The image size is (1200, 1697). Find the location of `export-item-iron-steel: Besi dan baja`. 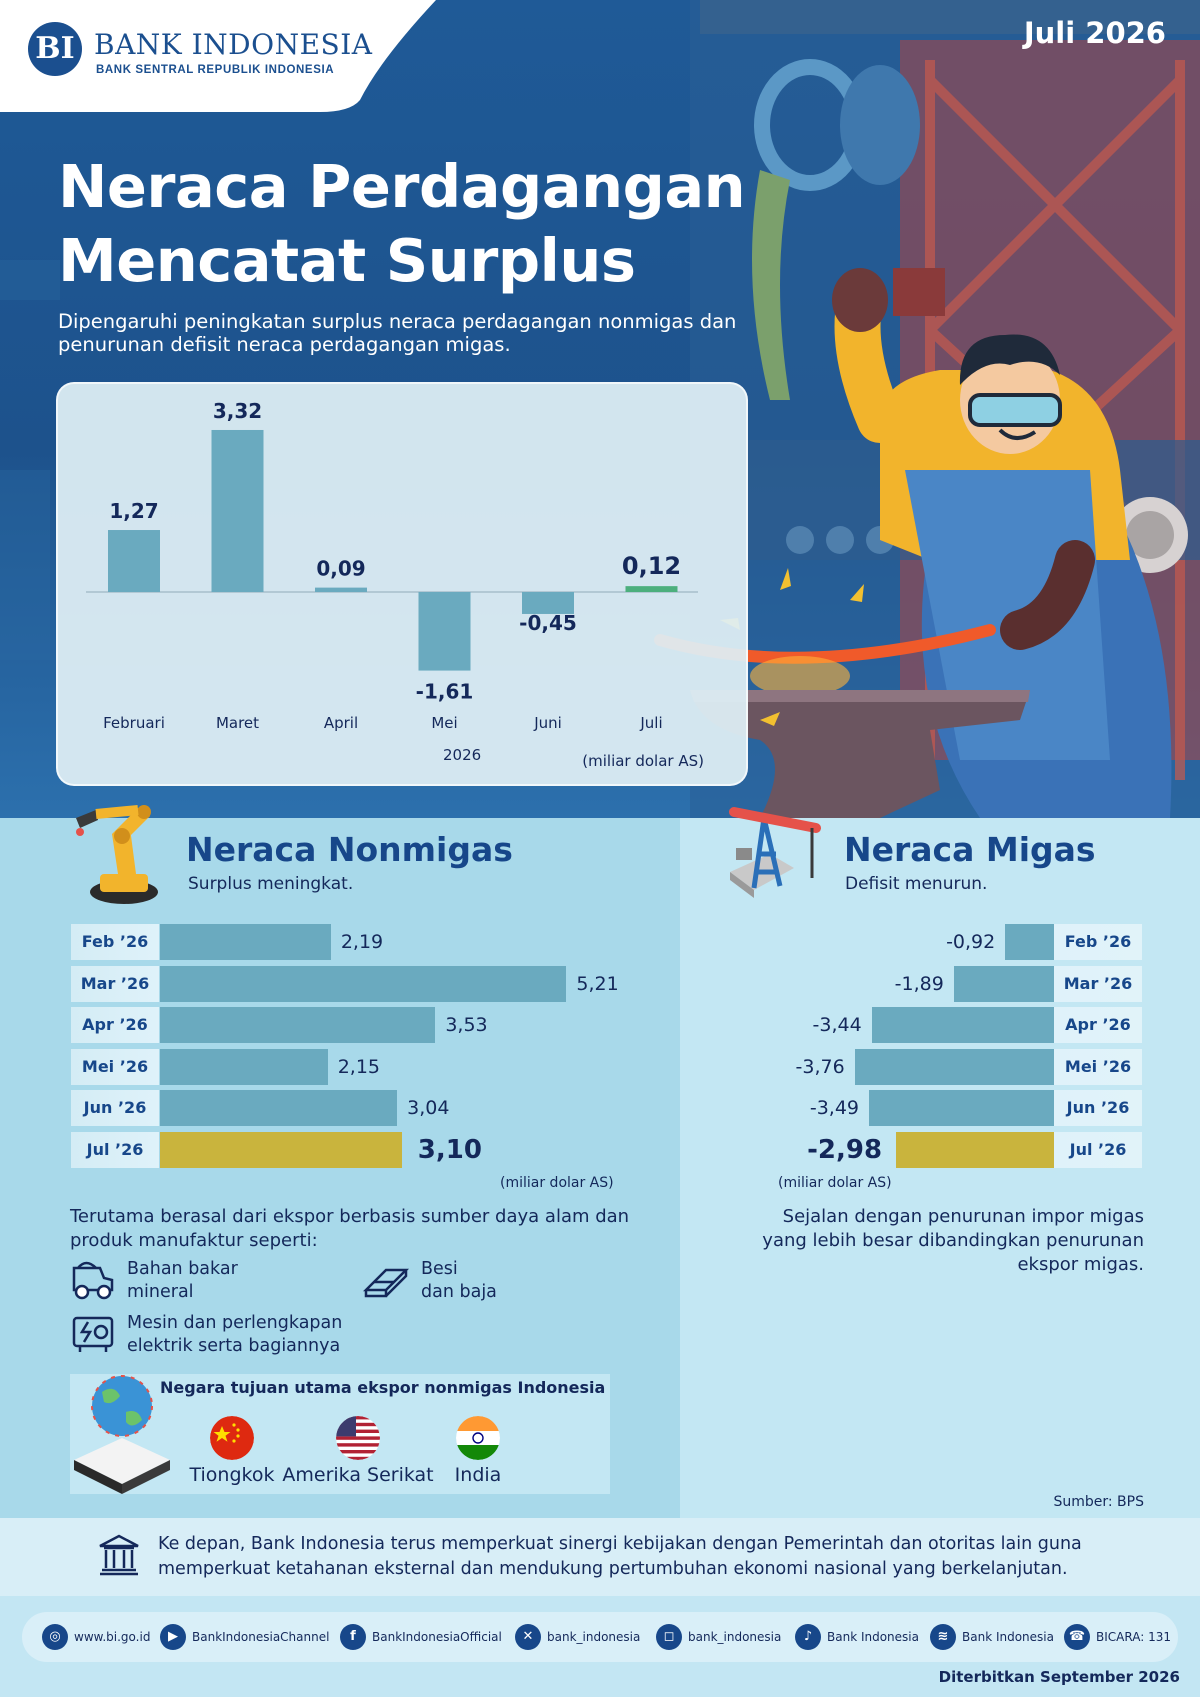

export-item-iron-steel: Besi dan baja is located at coordinates (459, 1281).